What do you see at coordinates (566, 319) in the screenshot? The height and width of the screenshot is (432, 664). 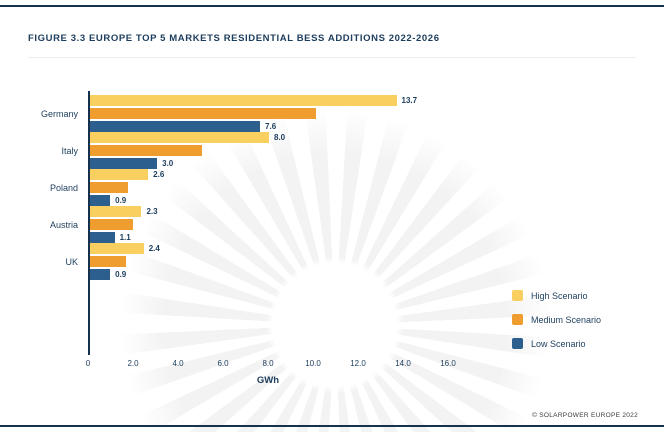 I see `legend-label: Medium Scenario` at bounding box center [566, 319].